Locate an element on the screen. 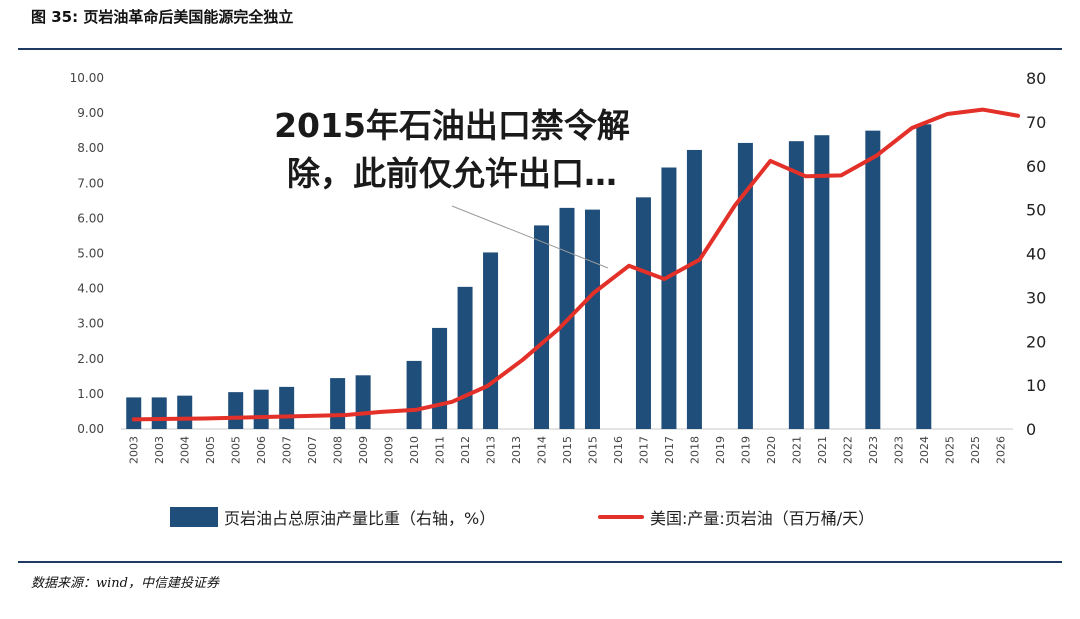 Image resolution: width=1080 pixels, height=619 pixels. y-right-tick-label: 20 is located at coordinates (1036, 341).